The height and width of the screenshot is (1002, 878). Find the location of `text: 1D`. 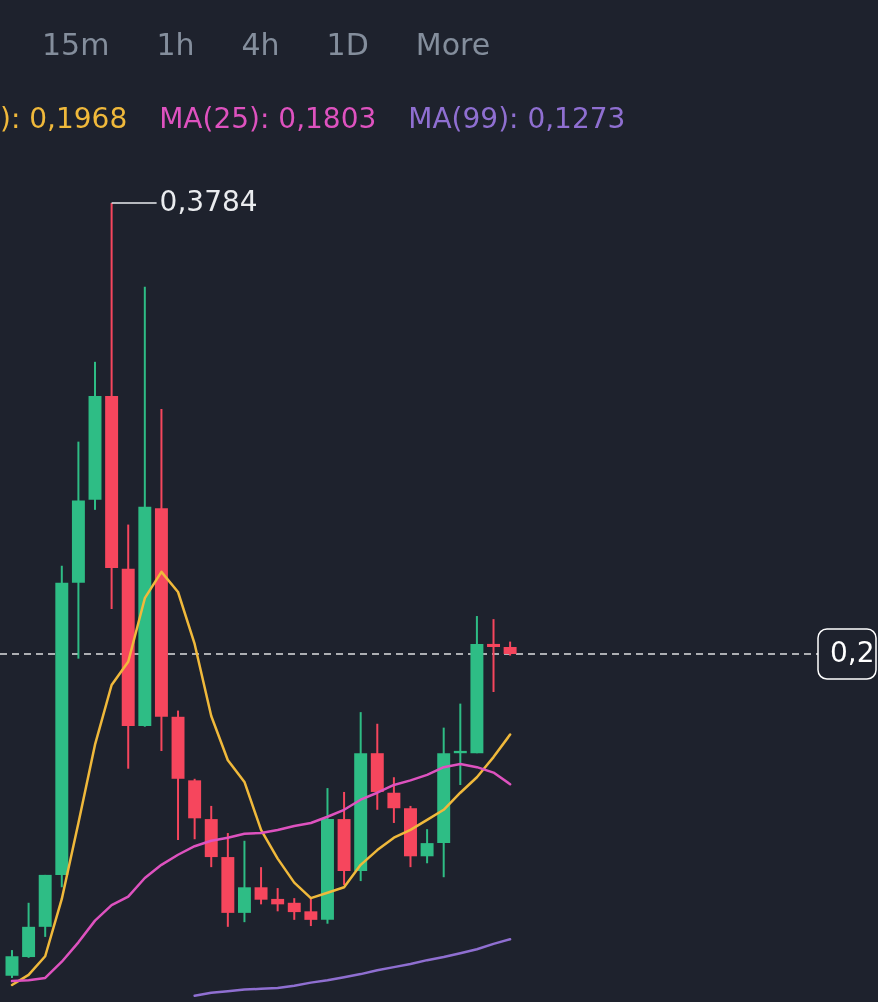

text: 1D is located at coordinates (347, 44).